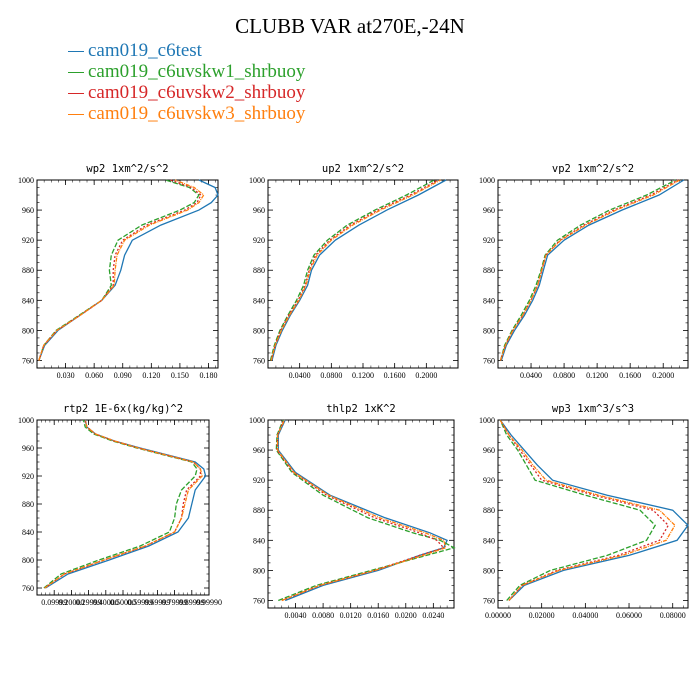 The image size is (700, 700). I want to click on x-tick-label: 0.150, so click(180, 375).